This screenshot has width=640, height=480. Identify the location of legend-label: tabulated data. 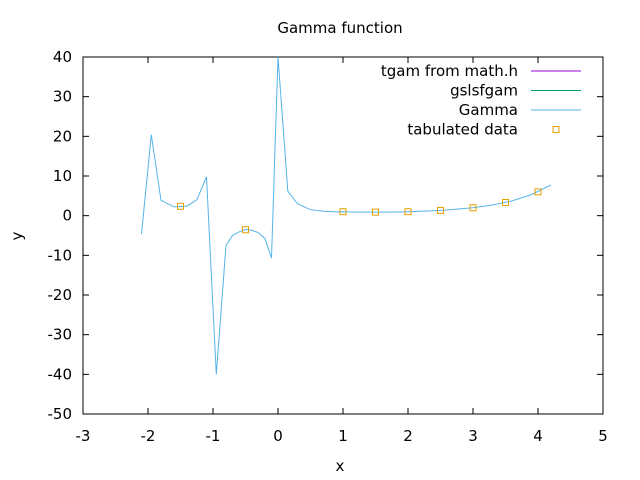
(462, 130).